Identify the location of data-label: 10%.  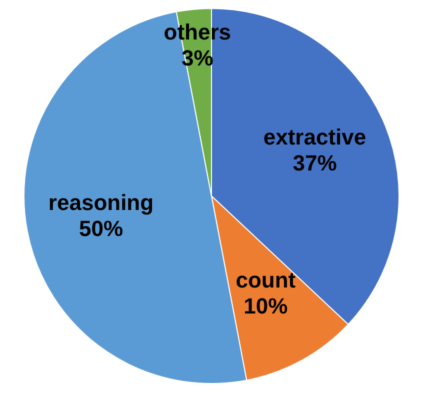
(266, 306).